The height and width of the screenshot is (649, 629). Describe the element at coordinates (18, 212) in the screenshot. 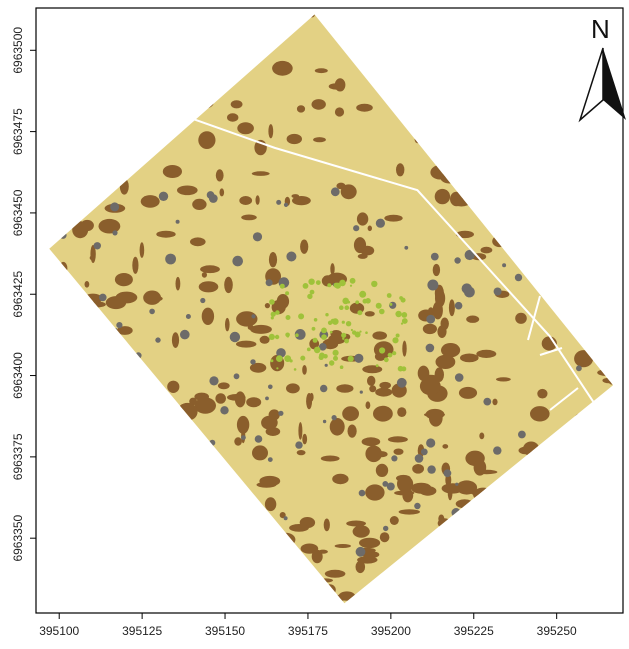

I see `y-tick-label: 6963450` at that location.